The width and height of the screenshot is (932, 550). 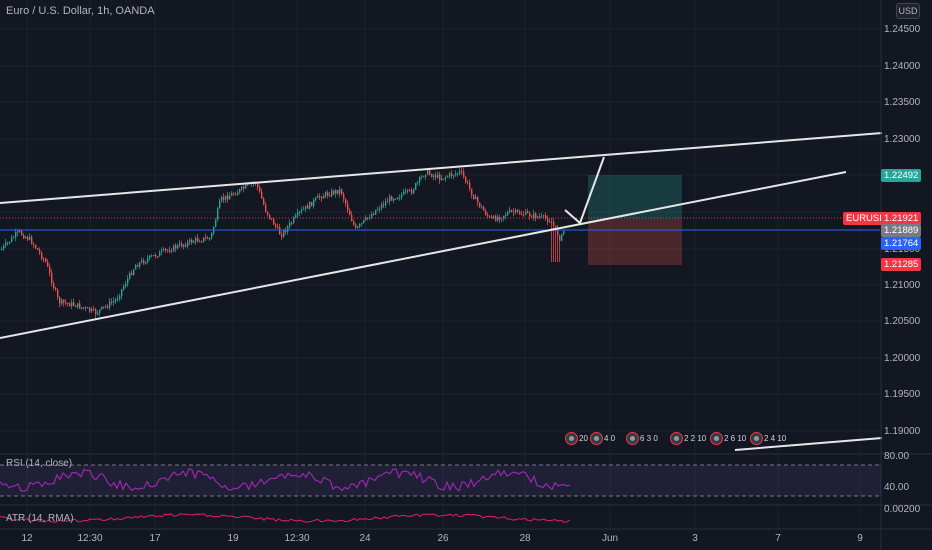 I want to click on event-trendline, so click(x=808, y=444).